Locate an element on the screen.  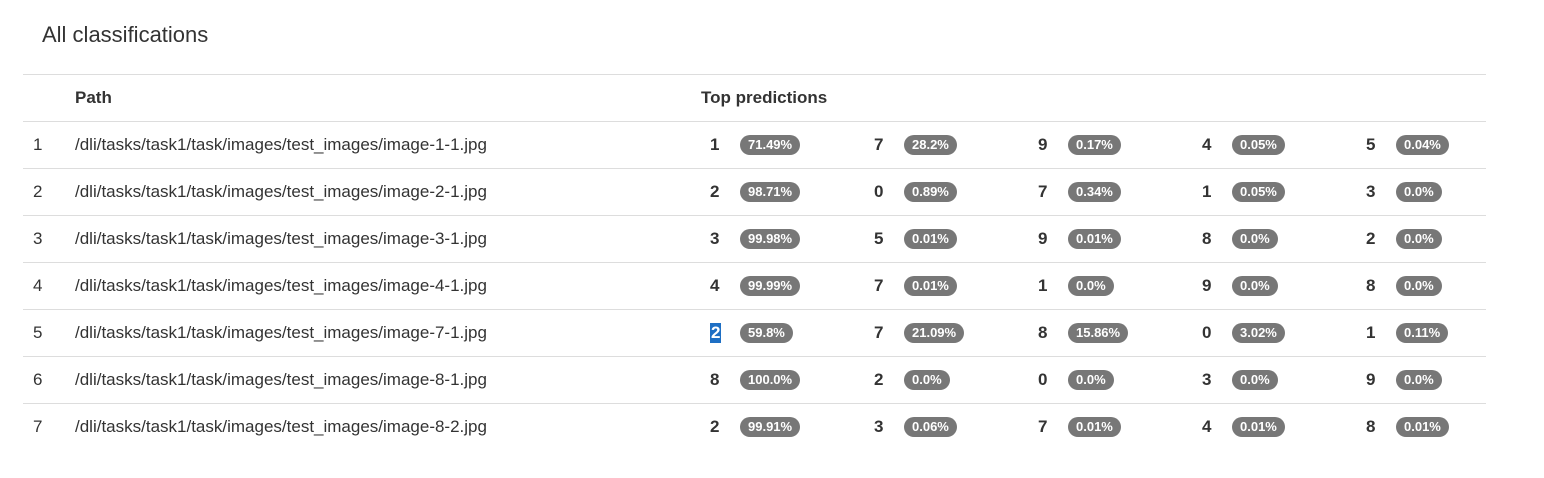
prediction-item: 4 0.01% is located at coordinates (1274, 427).